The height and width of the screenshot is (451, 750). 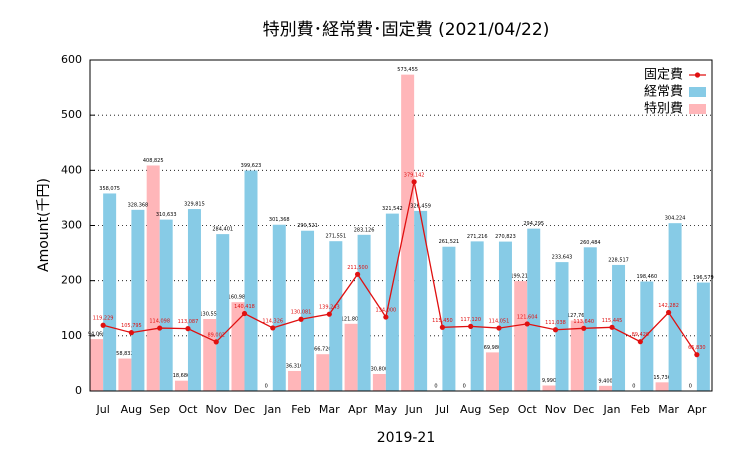 I want to click on legend-label: 経常費, so click(x=663, y=92).